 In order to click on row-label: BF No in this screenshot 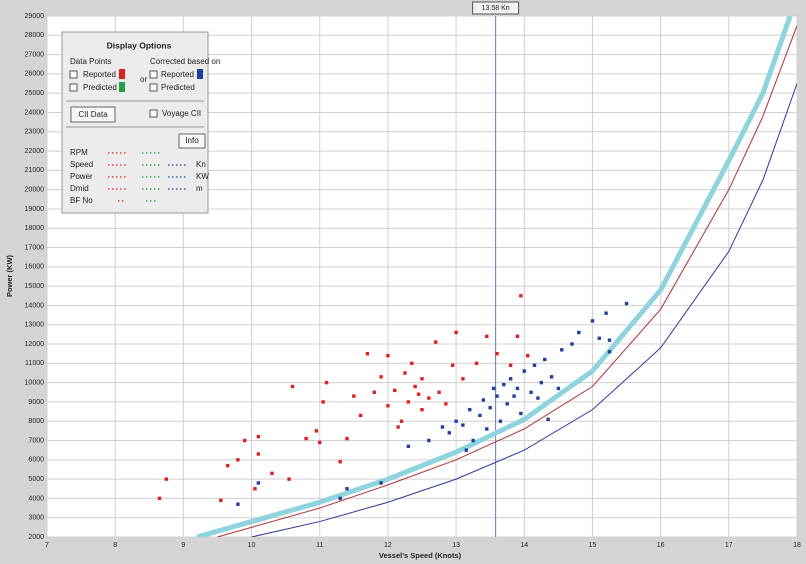, I will do `click(81, 200)`.